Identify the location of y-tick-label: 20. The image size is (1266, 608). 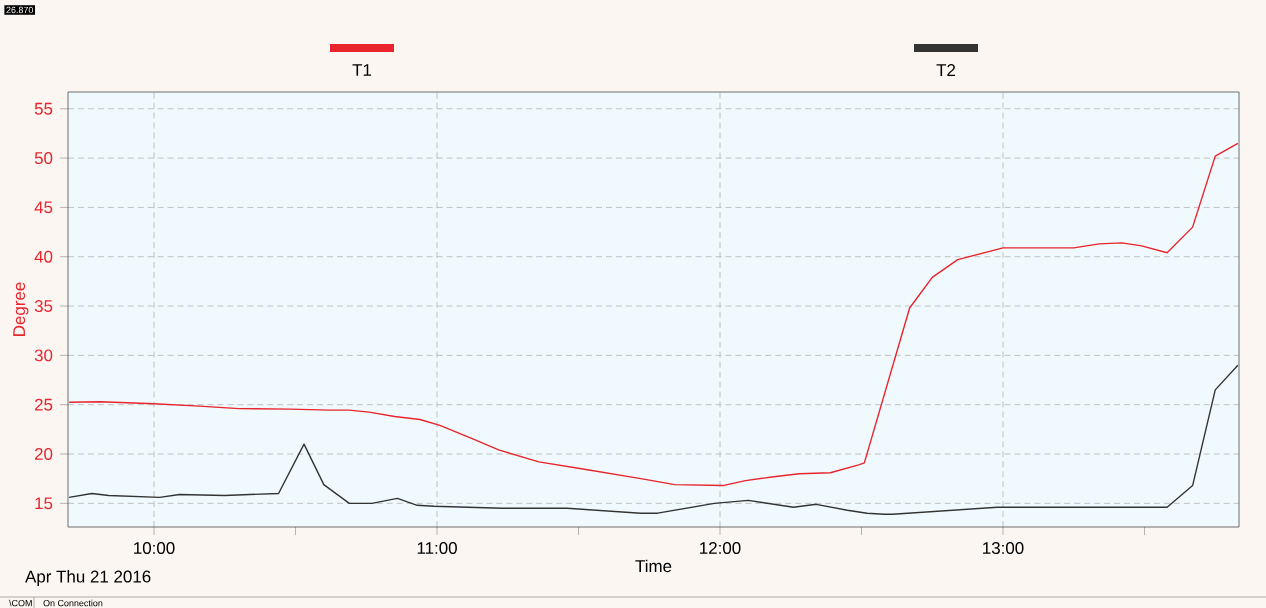
(43, 454).